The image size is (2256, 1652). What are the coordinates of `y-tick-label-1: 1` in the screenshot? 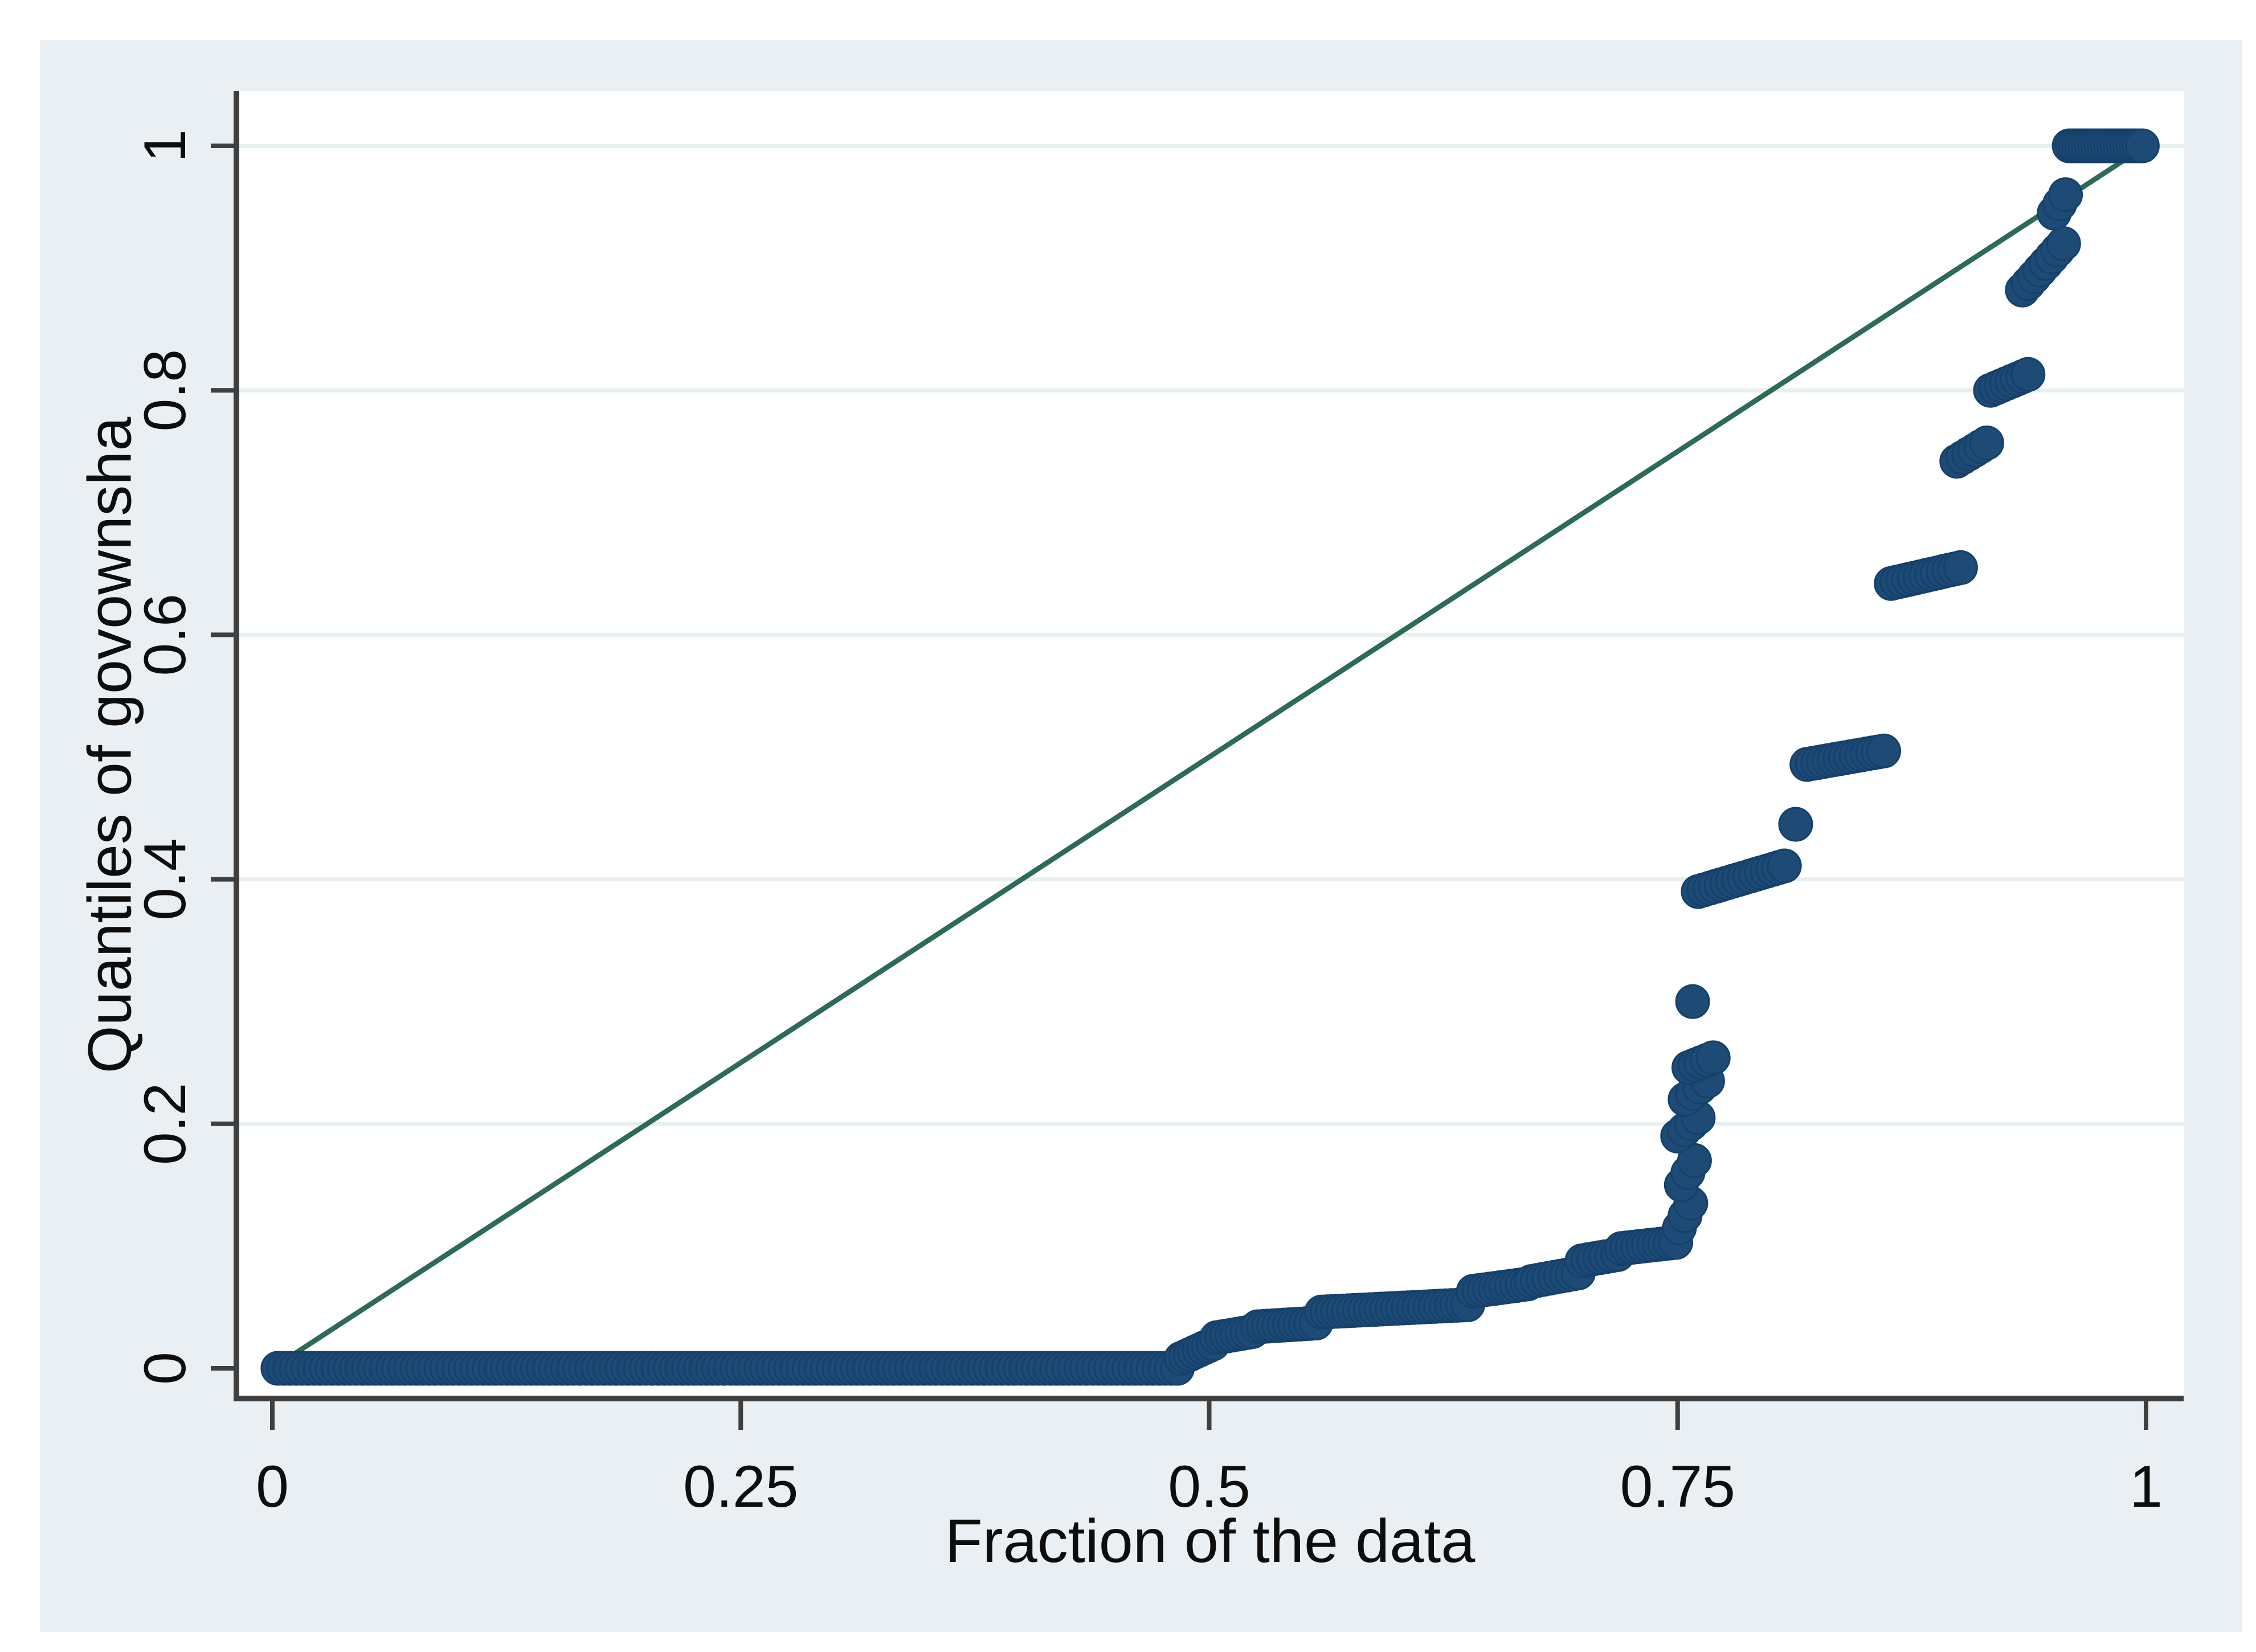 It's located at (165, 145).